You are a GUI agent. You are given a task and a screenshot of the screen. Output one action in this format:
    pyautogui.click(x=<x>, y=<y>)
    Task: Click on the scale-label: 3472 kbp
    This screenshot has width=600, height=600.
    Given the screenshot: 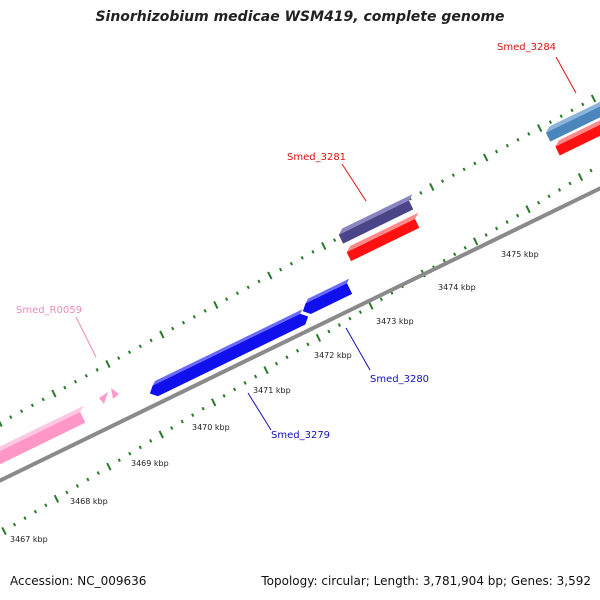 What is the action you would take?
    pyautogui.click(x=333, y=355)
    